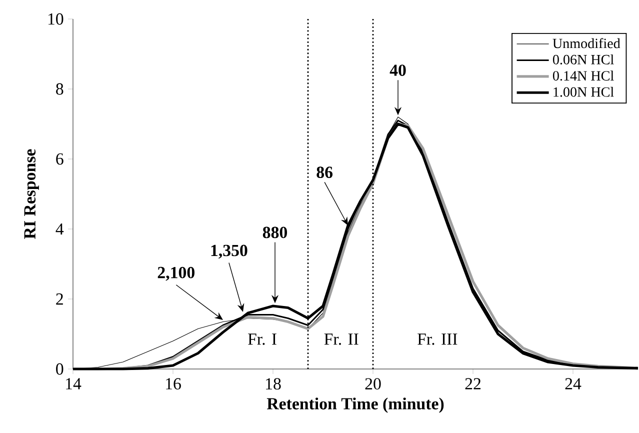  I want to click on annotation: 40, so click(398, 70).